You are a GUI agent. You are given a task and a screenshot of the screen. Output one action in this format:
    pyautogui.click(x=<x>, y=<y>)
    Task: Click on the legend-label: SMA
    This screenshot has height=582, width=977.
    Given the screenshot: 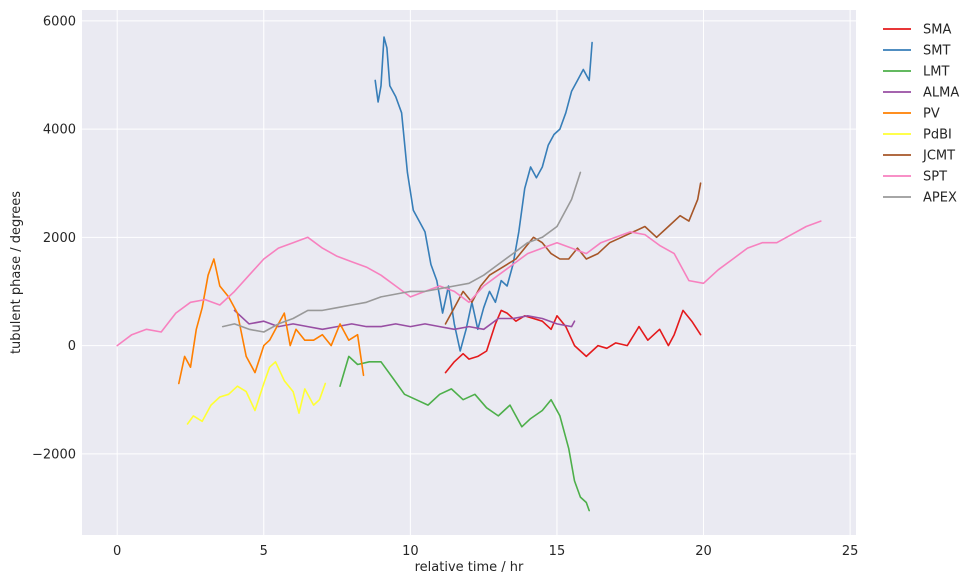 What is the action you would take?
    pyautogui.click(x=937, y=30)
    